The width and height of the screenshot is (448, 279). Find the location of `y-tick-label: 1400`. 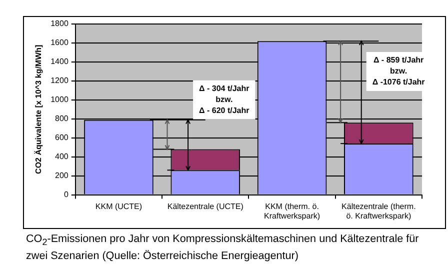

y-tick-label: 1400 is located at coordinates (59, 61).